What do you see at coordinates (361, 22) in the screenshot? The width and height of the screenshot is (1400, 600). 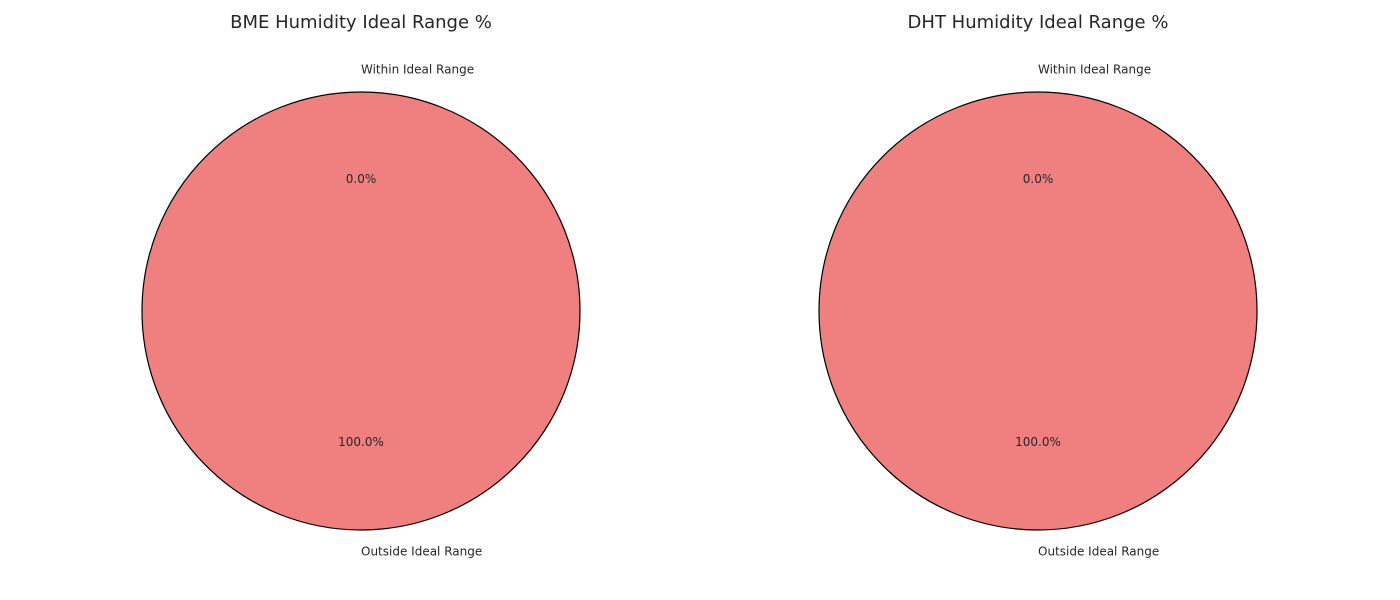 I see `chart-title: BME Humidity Ideal Range %` at bounding box center [361, 22].